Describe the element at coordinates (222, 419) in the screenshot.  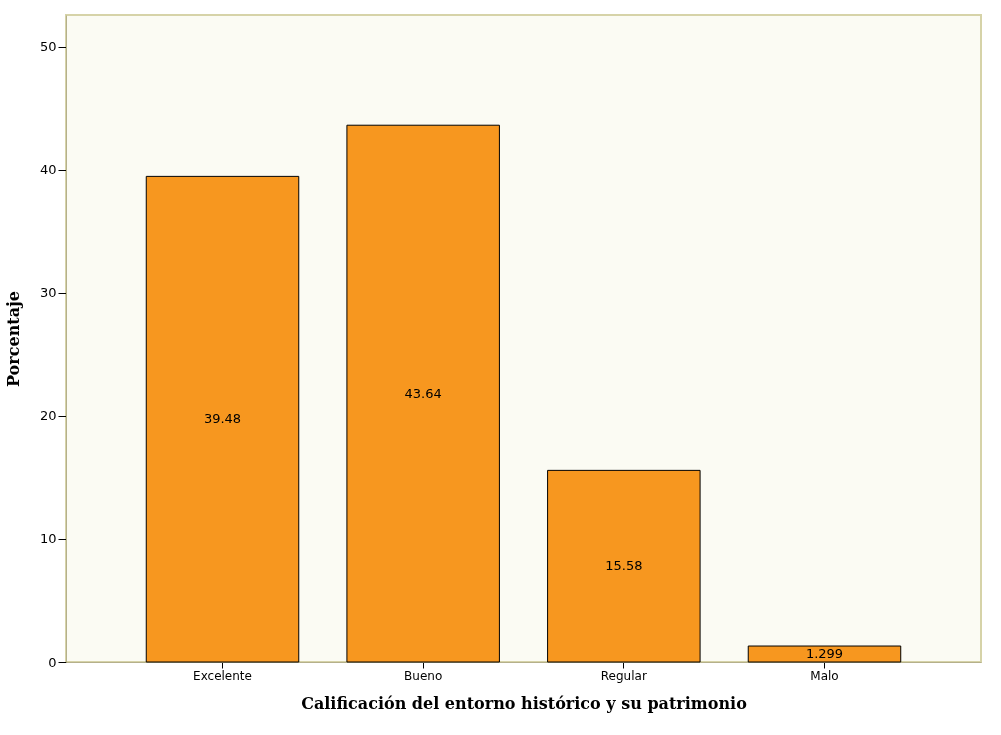
I see `data-label: 39.48` at that location.